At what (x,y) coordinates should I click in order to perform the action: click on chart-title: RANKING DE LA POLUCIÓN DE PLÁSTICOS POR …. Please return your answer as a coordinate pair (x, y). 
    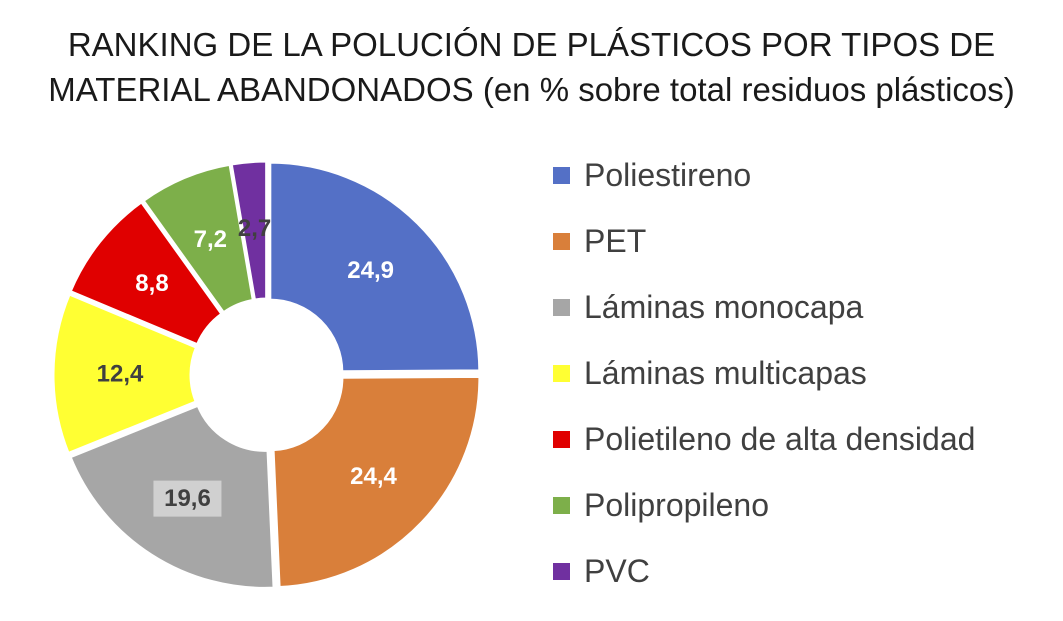
    Looking at the image, I should click on (531, 67).